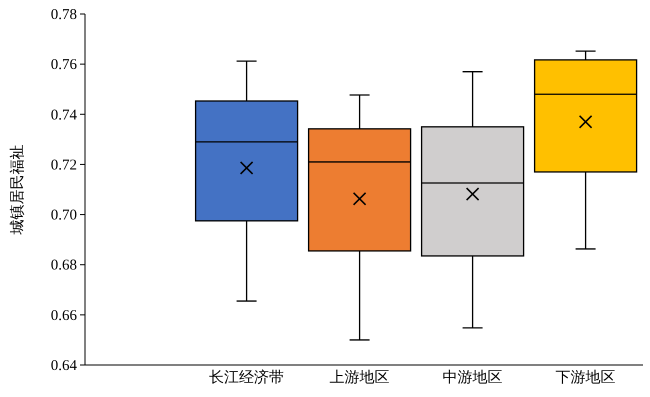  What do you see at coordinates (586, 377) in the screenshot?
I see `x-tick-label: 下游地区` at bounding box center [586, 377].